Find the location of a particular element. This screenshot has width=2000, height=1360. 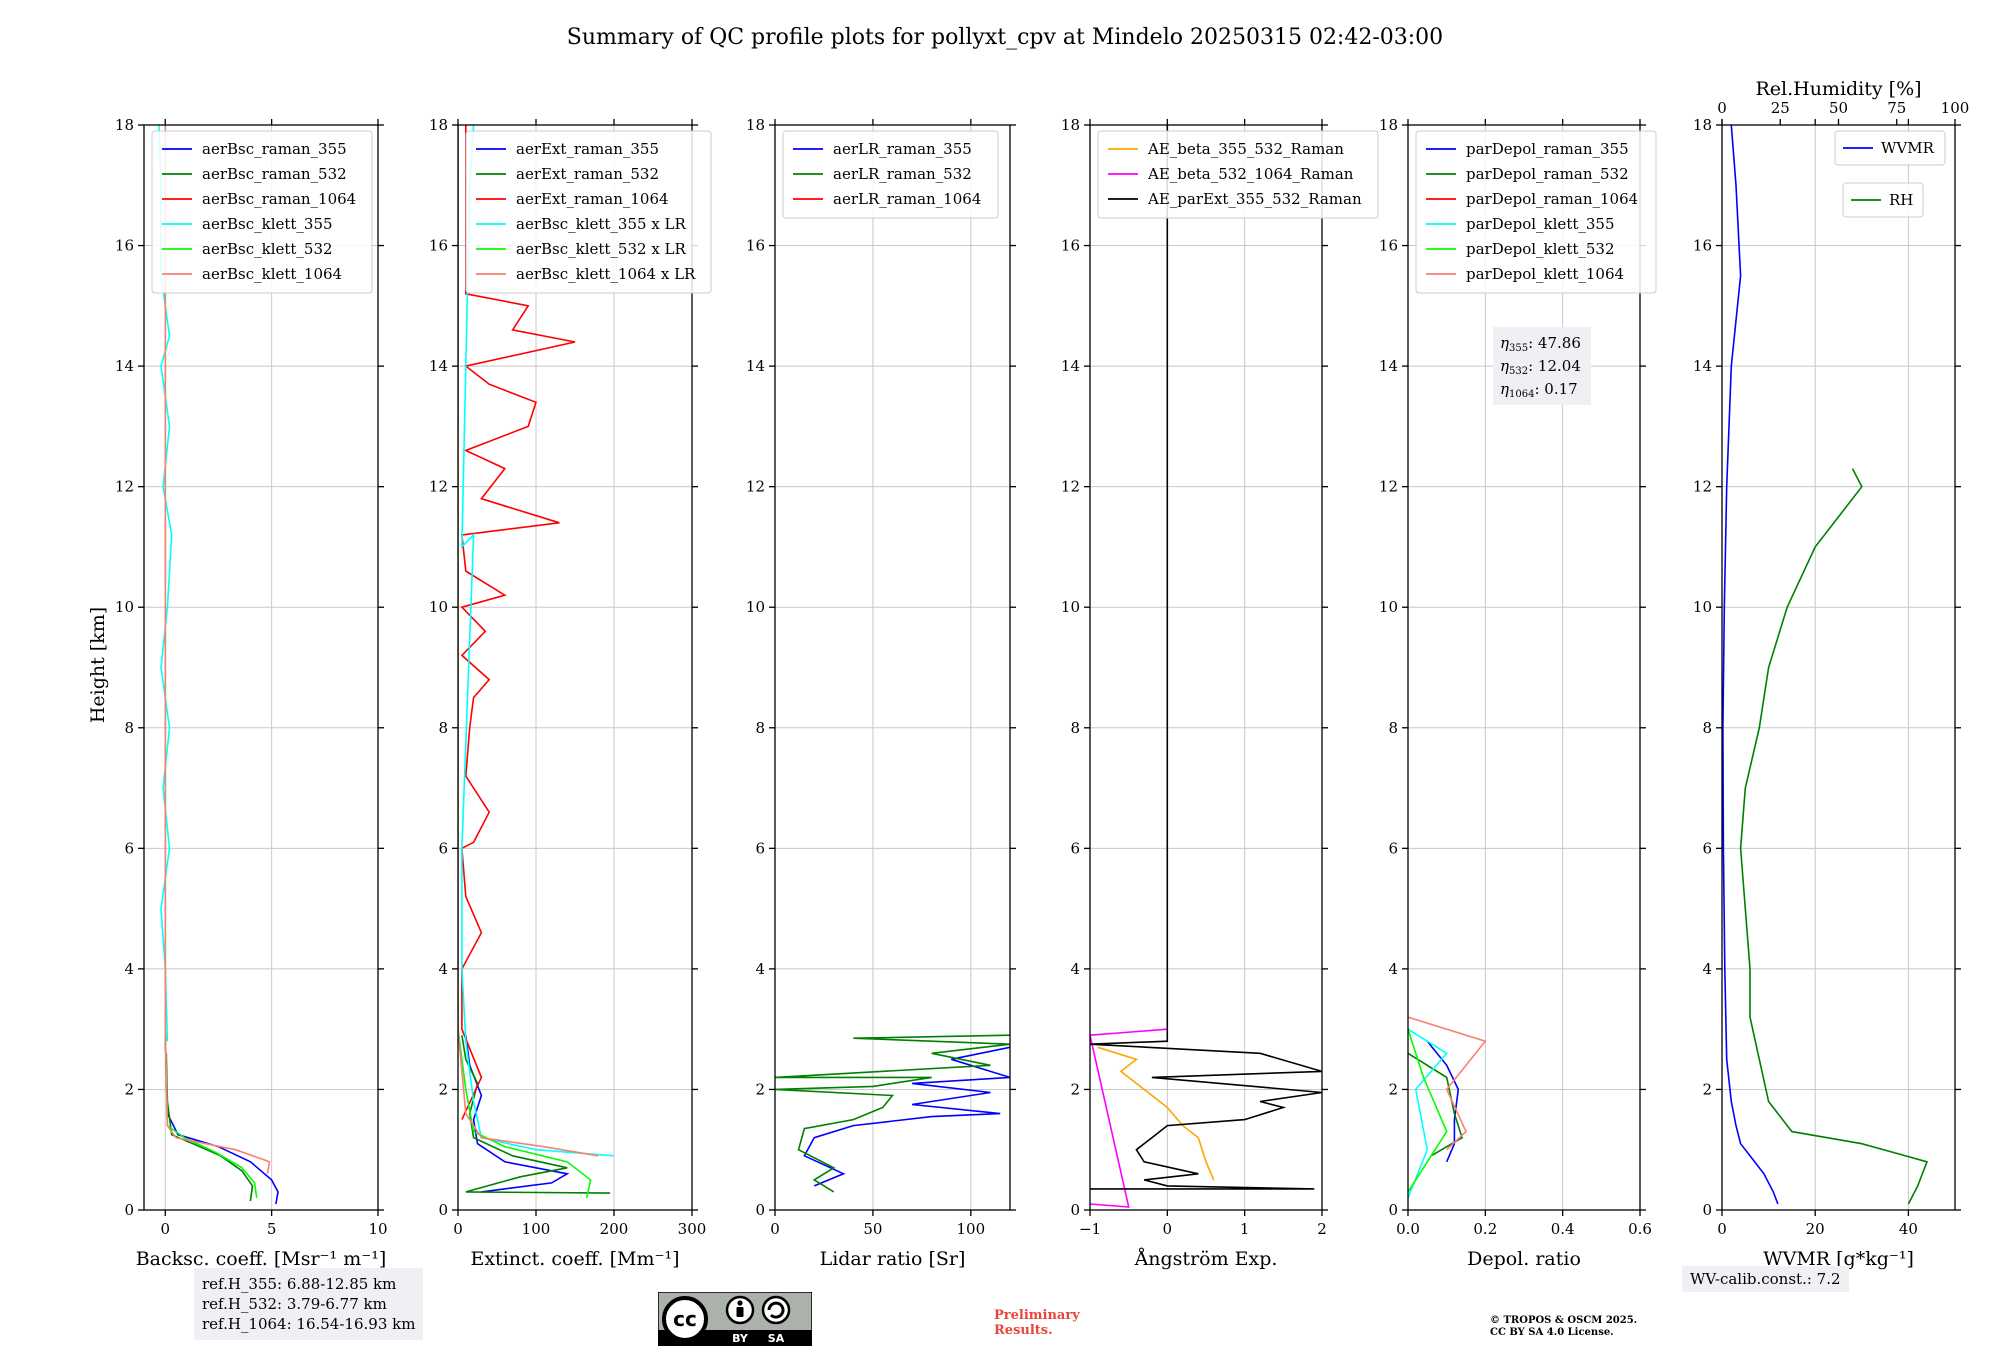

x-tick-label: 5 is located at coordinates (272, 1229).